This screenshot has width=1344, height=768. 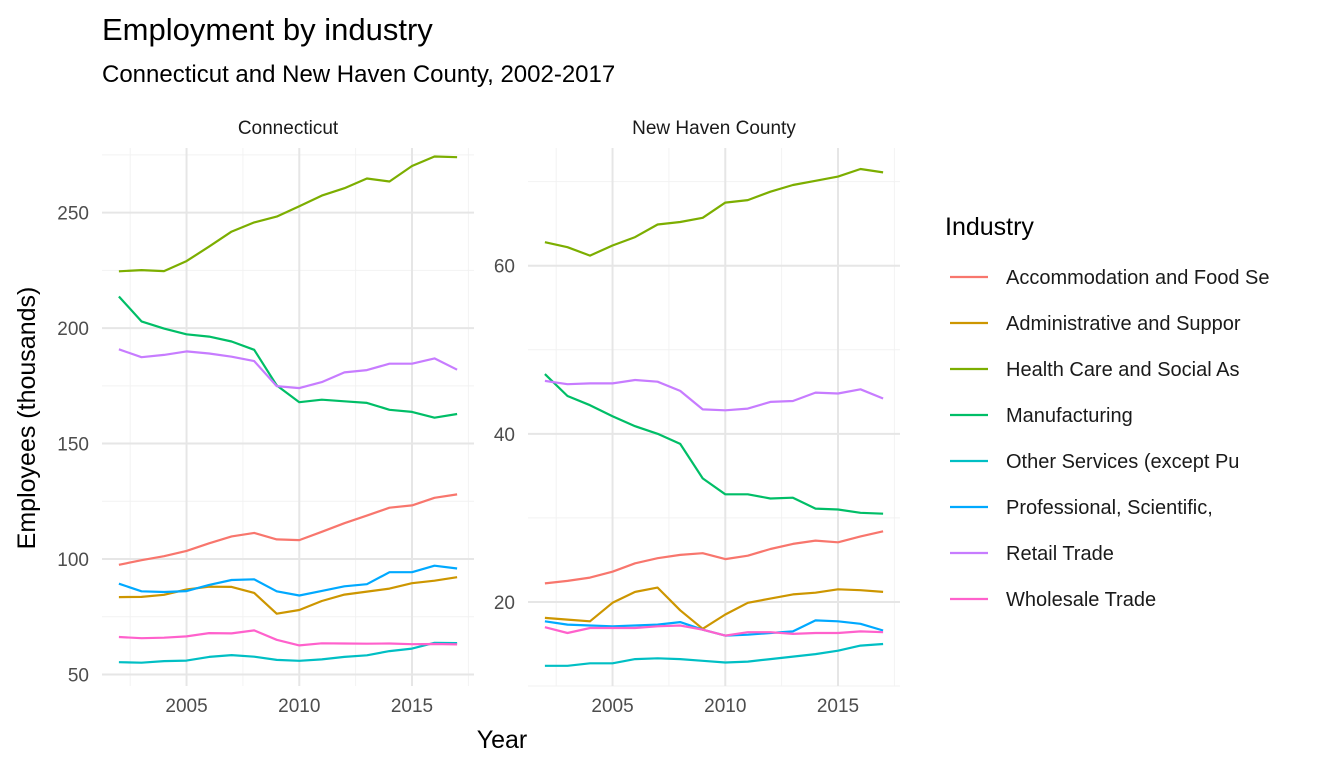 I want to click on x-axis-title: Year, so click(x=502, y=740).